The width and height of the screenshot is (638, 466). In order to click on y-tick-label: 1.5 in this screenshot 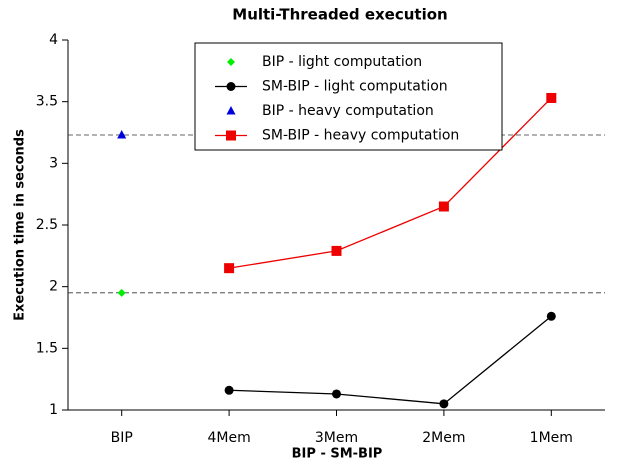, I will do `click(47, 348)`.